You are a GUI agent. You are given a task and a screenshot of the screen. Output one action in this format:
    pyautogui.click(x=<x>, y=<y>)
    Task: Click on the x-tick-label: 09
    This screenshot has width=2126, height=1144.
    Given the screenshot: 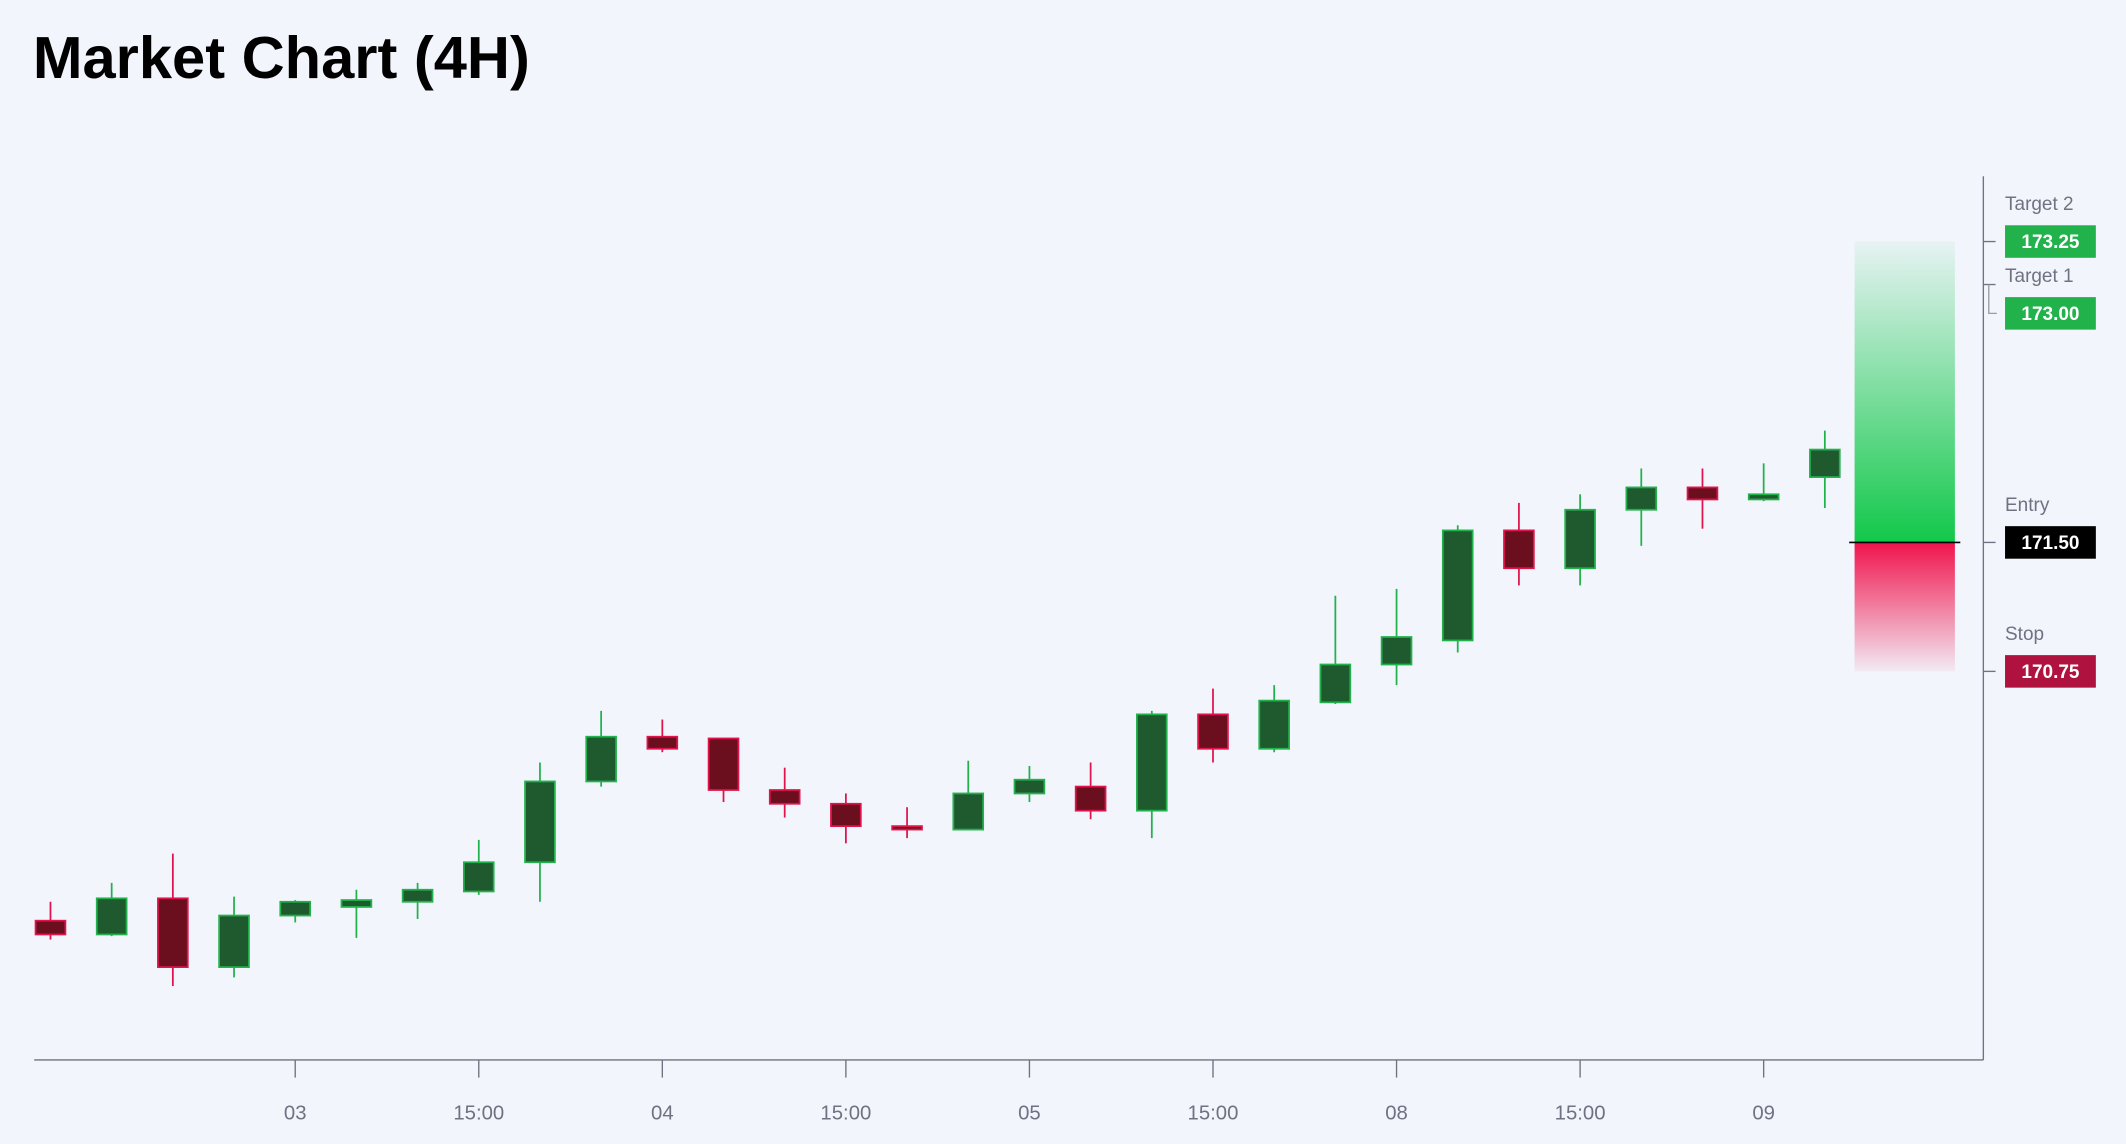 What is the action you would take?
    pyautogui.click(x=1763, y=1114)
    